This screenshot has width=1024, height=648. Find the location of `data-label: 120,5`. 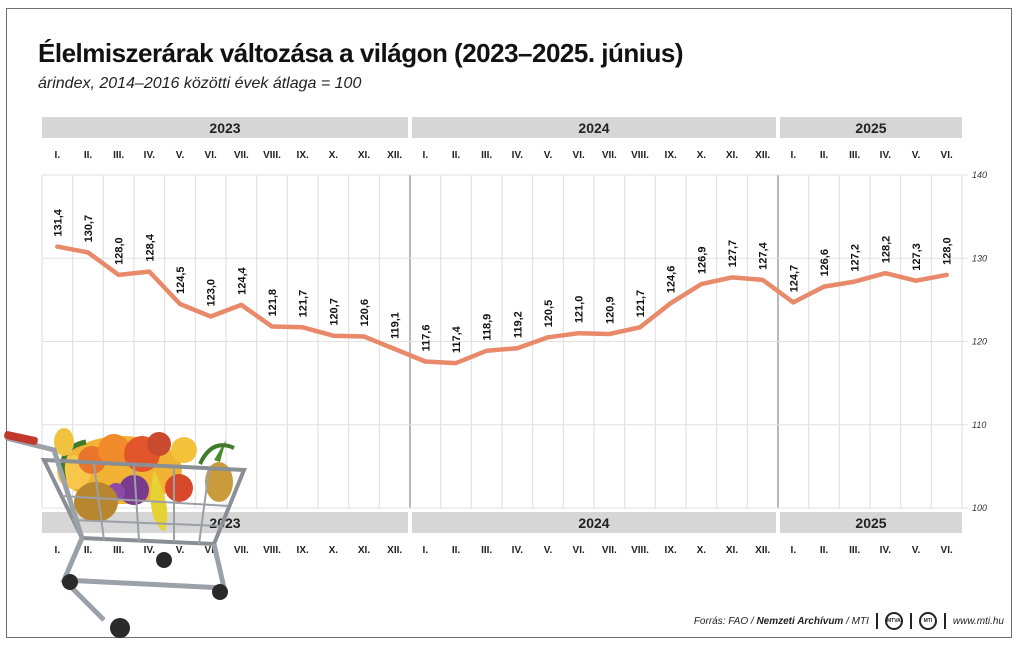

data-label: 120,5 is located at coordinates (549, 314).